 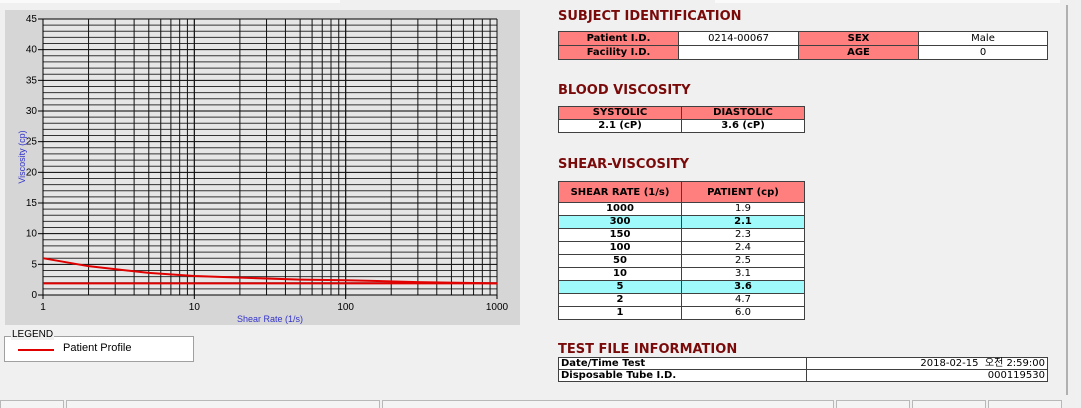 What do you see at coordinates (195, 307) in the screenshot?
I see `x-tick-label: 10` at bounding box center [195, 307].